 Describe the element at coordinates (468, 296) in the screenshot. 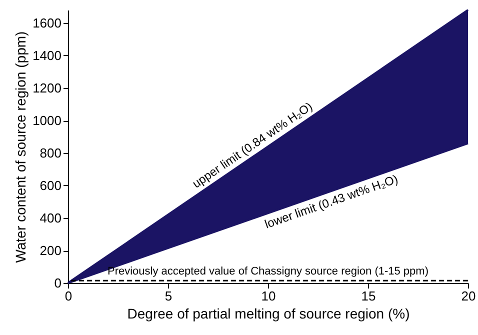

I see `x-tick-label: 20` at that location.